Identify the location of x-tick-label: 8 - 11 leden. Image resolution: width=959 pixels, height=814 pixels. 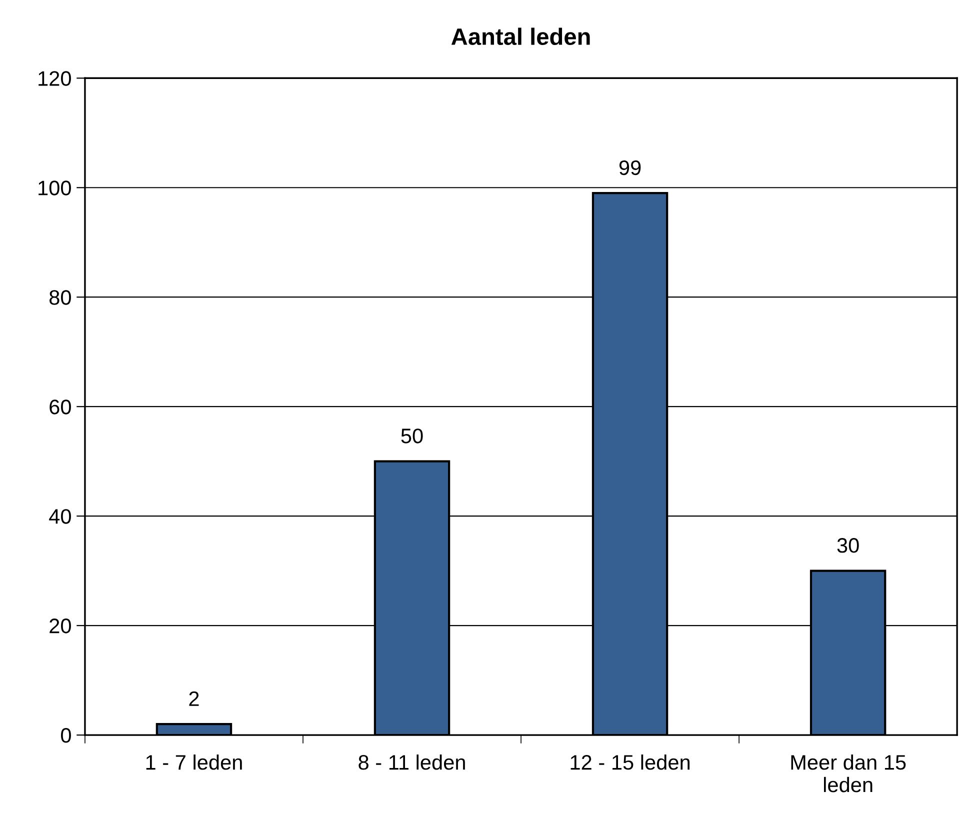
(411, 762).